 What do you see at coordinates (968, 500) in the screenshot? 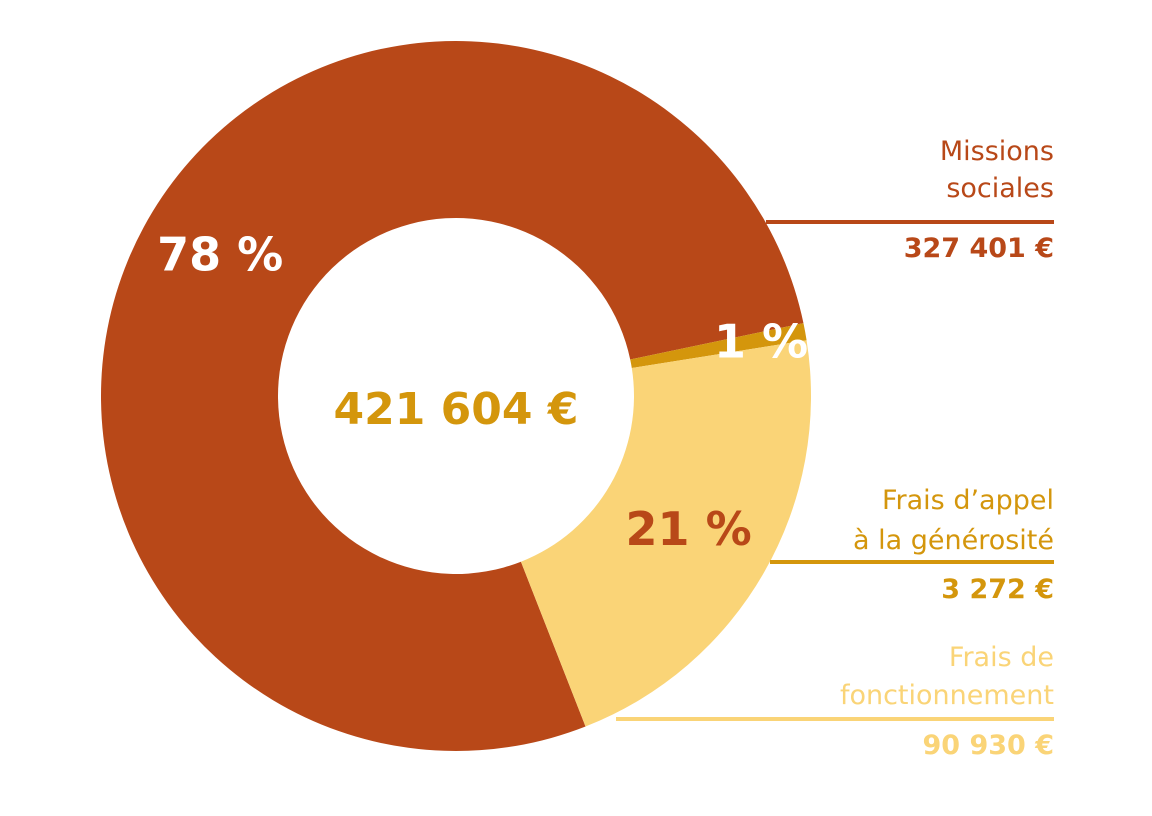
I see `legend-label-1-line-0: Frais d’appel` at bounding box center [968, 500].